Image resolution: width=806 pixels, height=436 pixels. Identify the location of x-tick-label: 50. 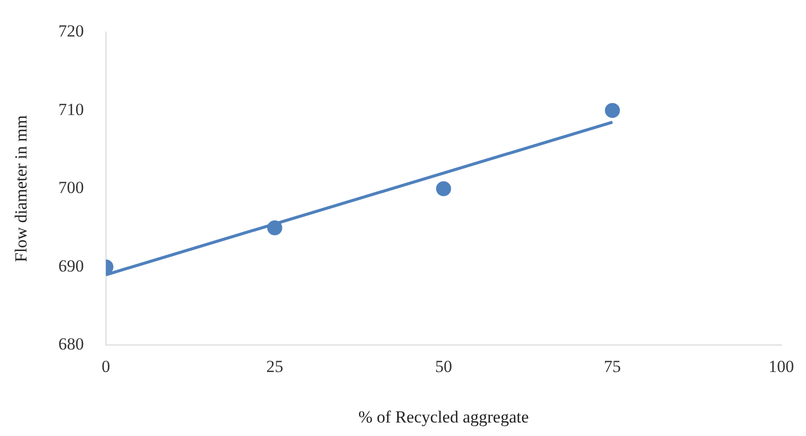
(443, 366).